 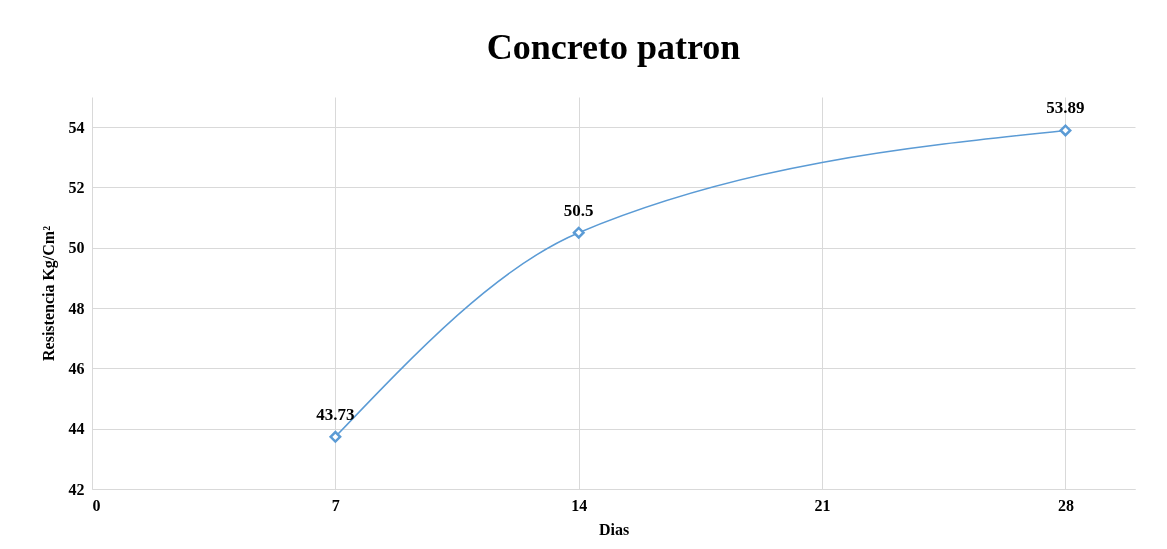 What do you see at coordinates (579, 505) in the screenshot?
I see `x-tick-label: 14` at bounding box center [579, 505].